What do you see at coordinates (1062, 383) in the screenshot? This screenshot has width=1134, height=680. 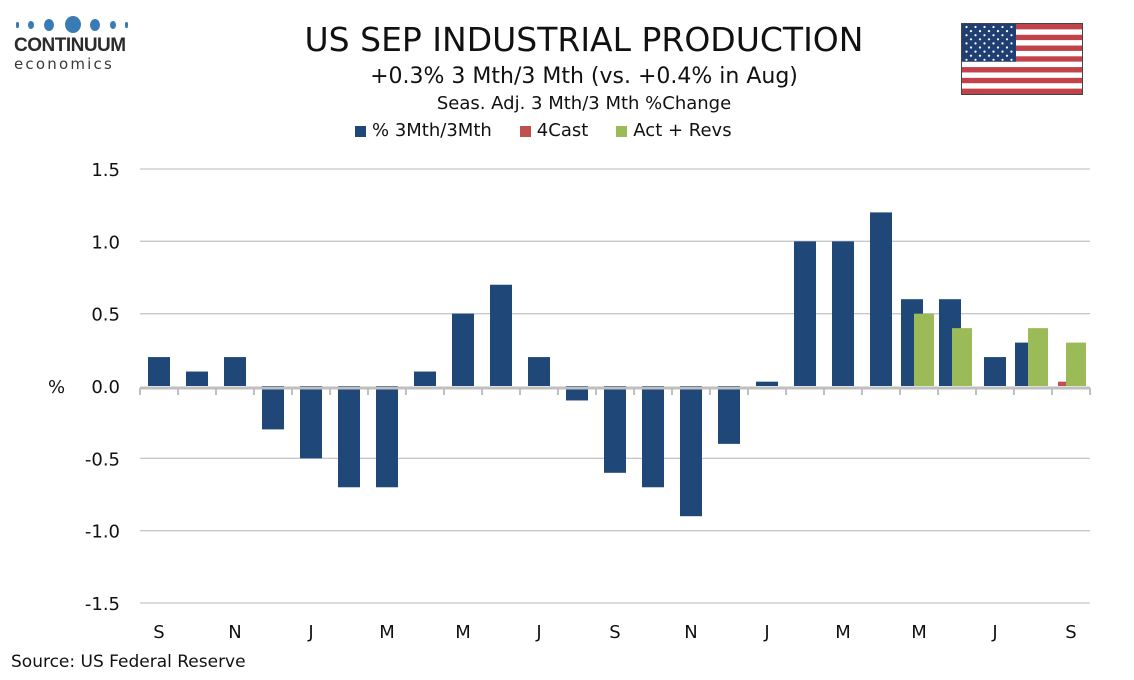 I see `bar-4cast` at bounding box center [1062, 383].